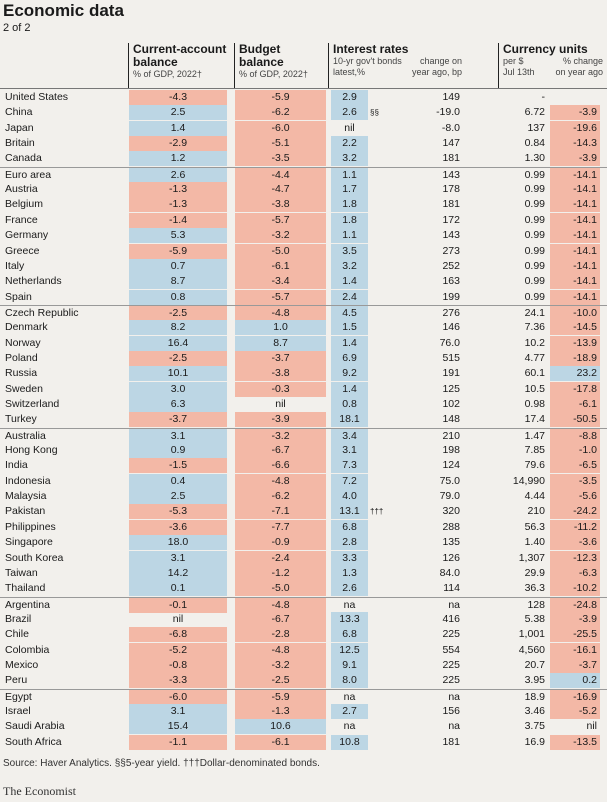 The height and width of the screenshot is (802, 607). Describe the element at coordinates (449, 572) in the screenshot. I see `cell-chg: 84.0` at that location.